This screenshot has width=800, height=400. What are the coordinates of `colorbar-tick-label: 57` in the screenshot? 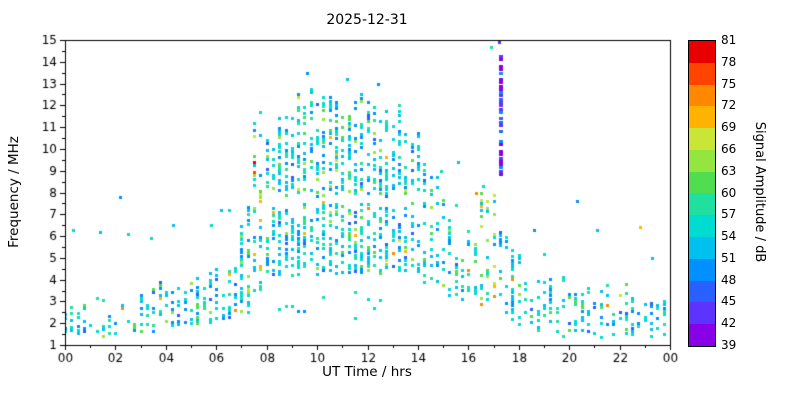 It's located at (729, 214).